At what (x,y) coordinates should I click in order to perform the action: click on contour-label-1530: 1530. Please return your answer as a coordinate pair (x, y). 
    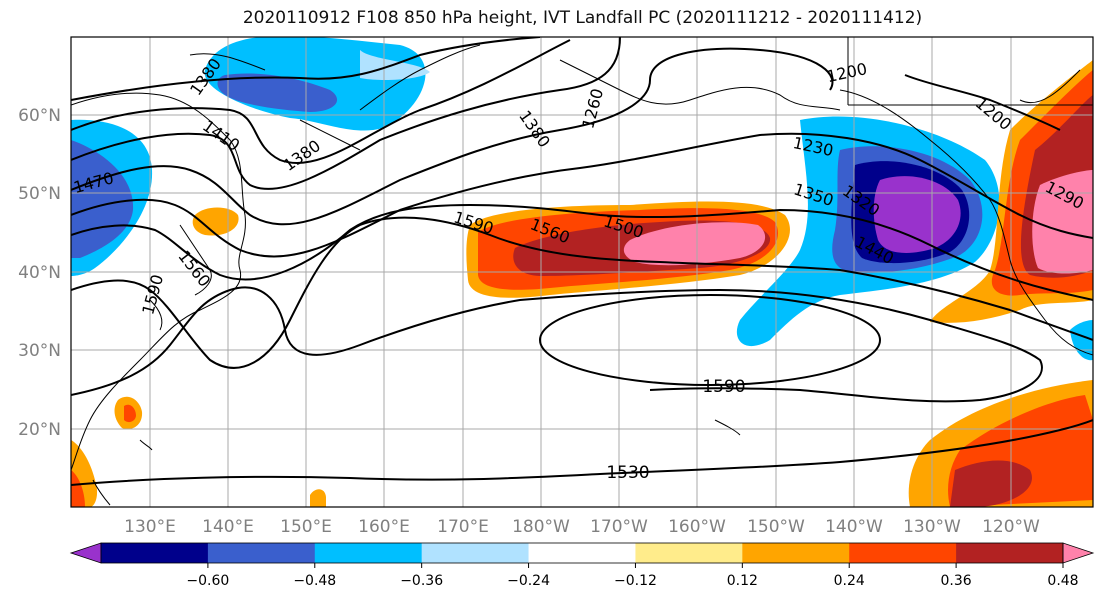
    Looking at the image, I should click on (627, 473).